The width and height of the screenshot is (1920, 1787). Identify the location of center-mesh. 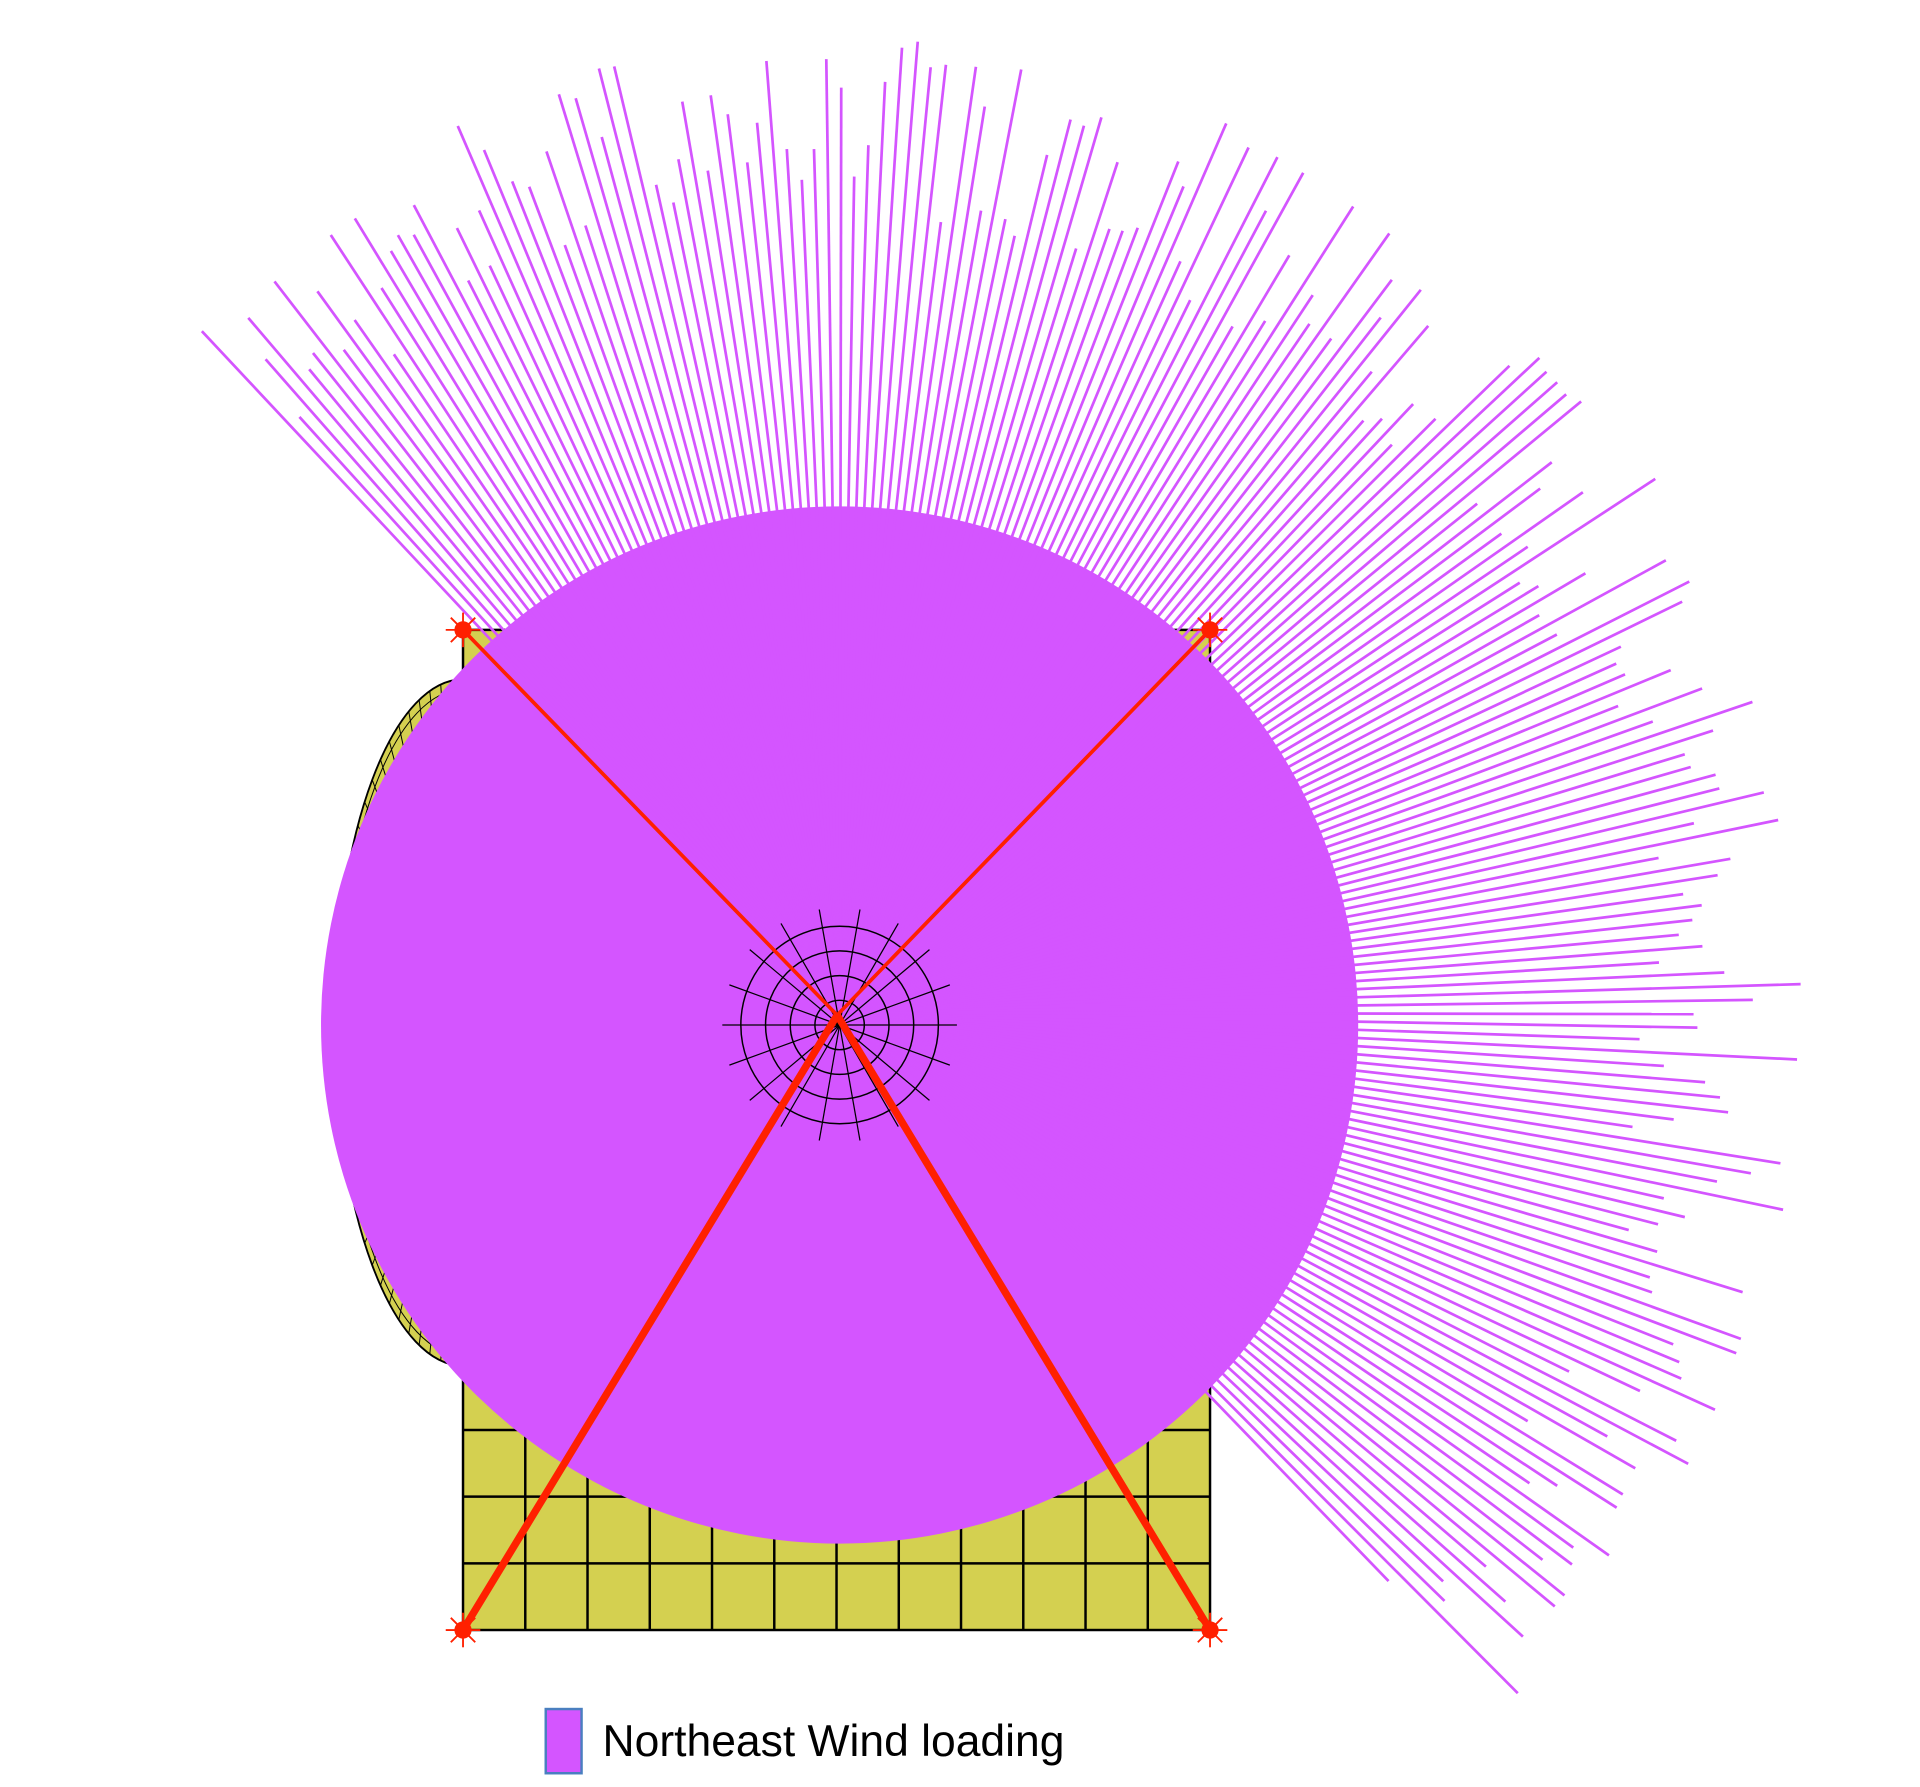
(839, 1025).